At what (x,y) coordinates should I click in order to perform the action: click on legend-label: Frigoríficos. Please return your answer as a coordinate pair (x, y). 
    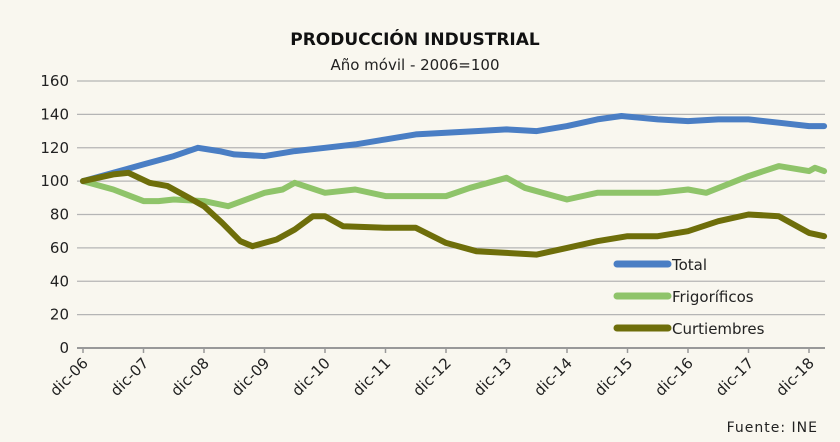
    Looking at the image, I should click on (713, 297).